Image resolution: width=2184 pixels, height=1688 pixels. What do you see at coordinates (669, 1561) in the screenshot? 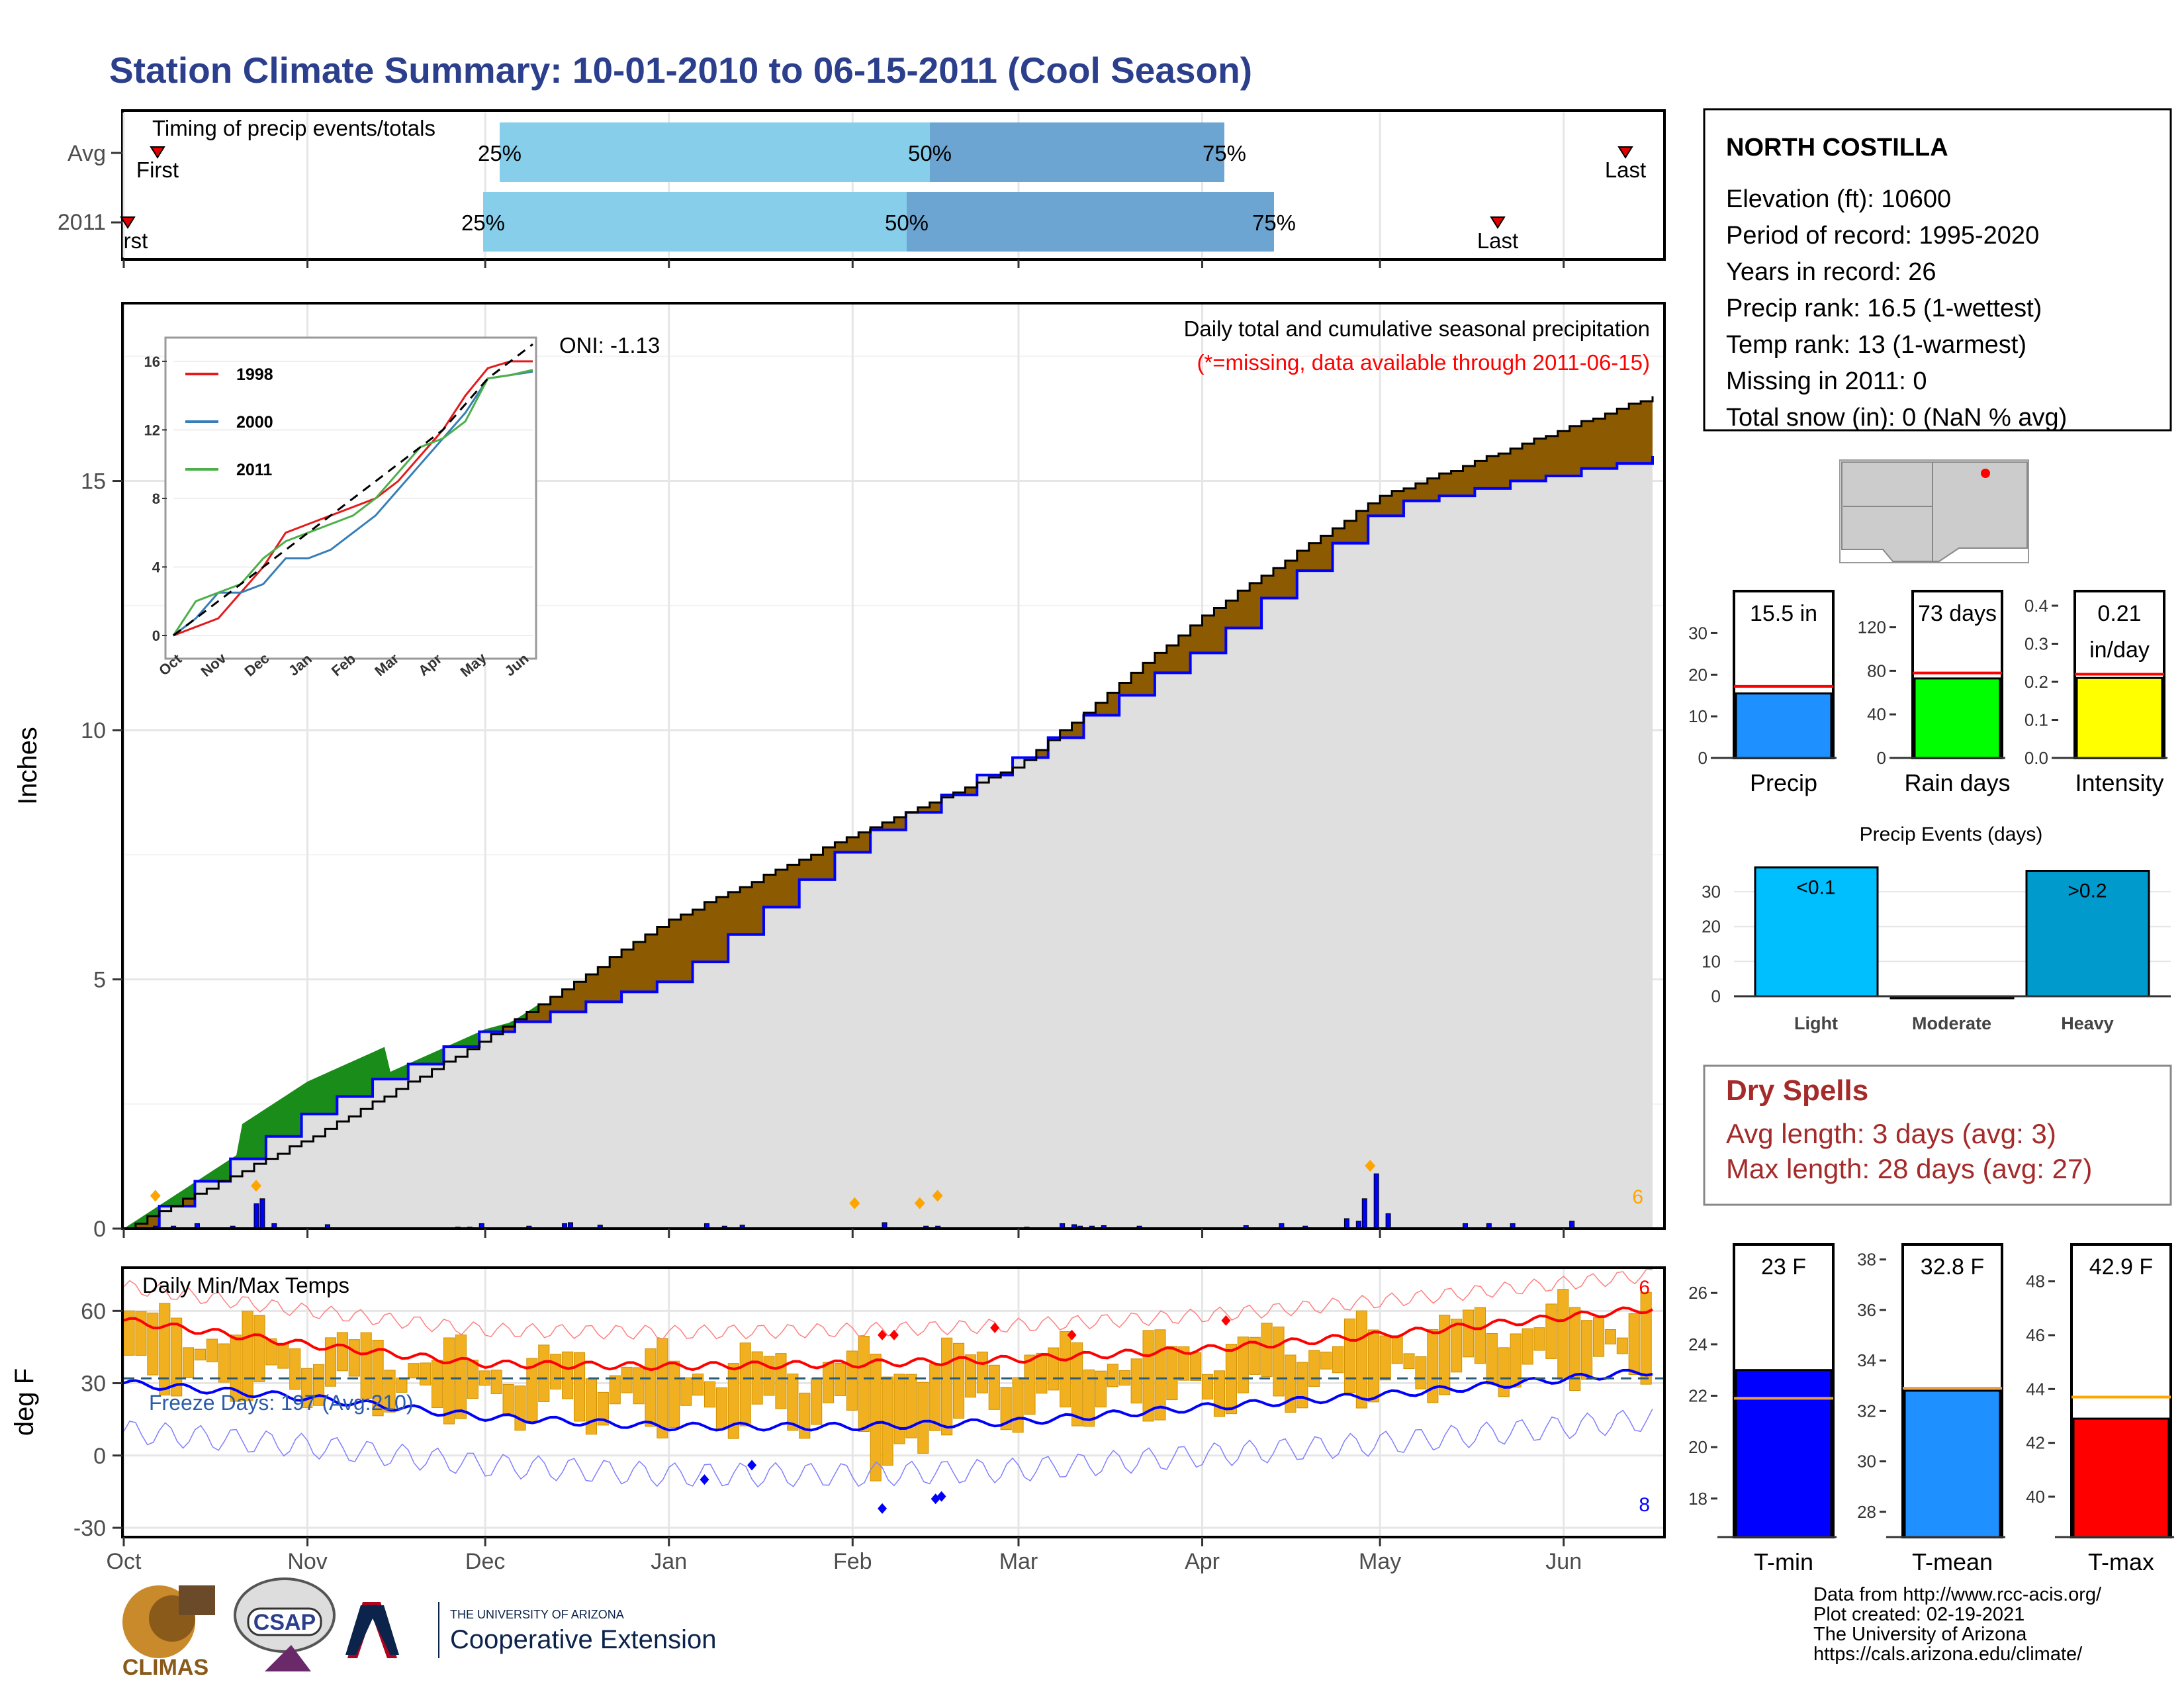
I see `month-label: Jan` at bounding box center [669, 1561].